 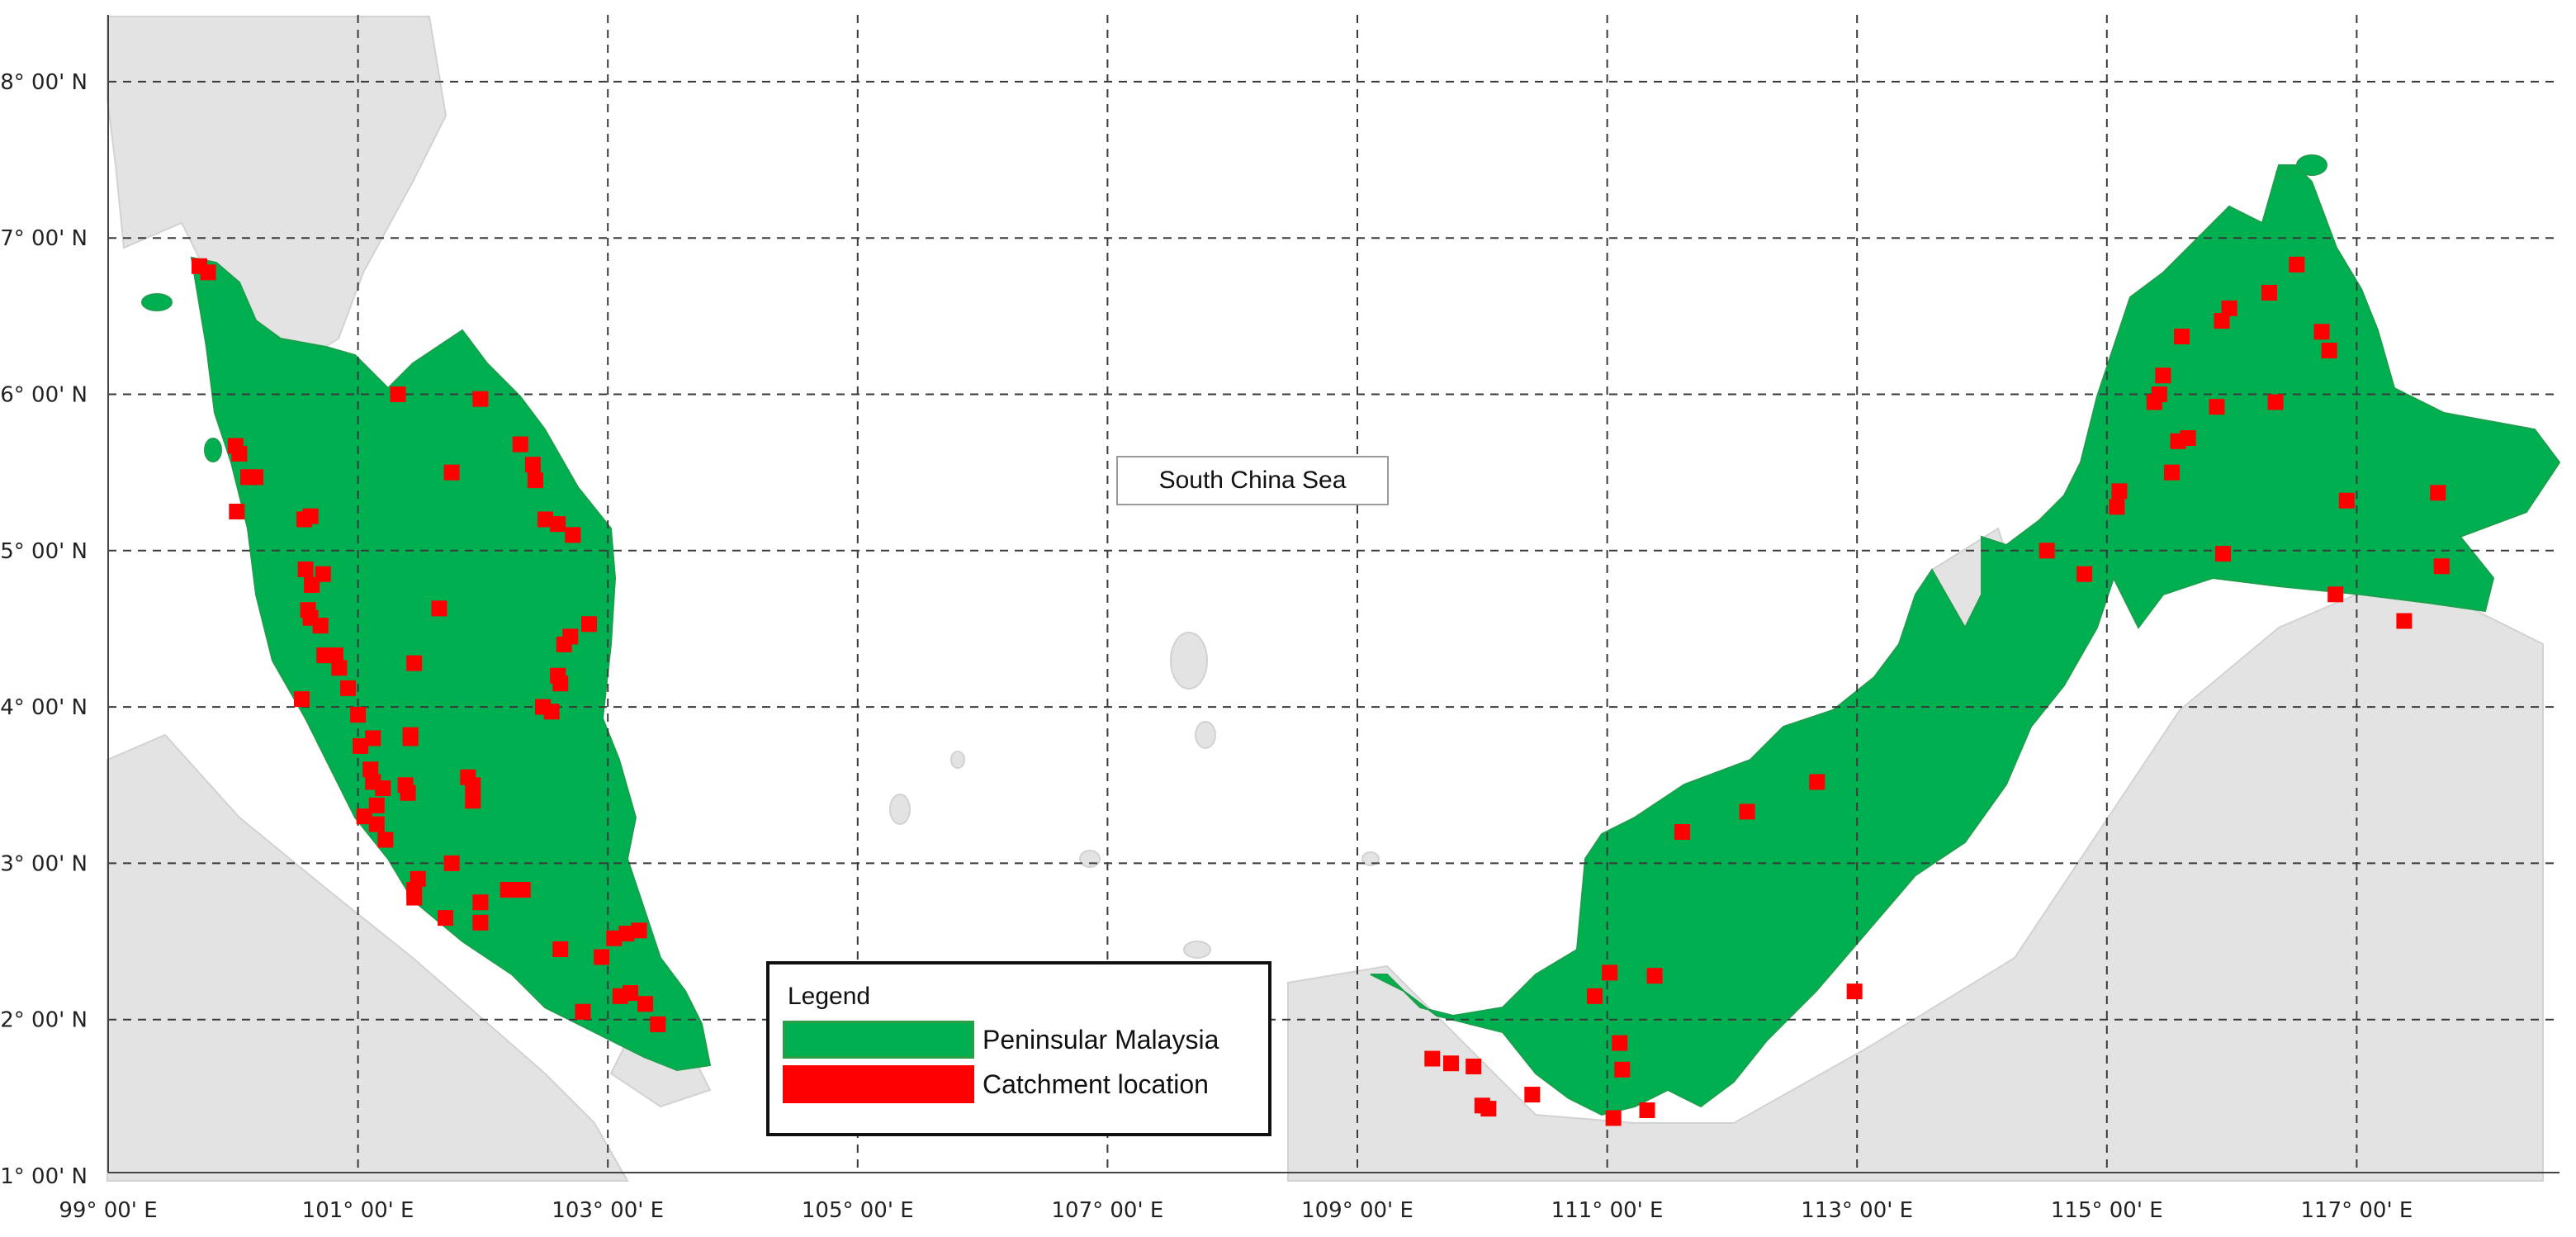 I want to click on latitude-tick-label: 2° 00' N, so click(x=44, y=1020).